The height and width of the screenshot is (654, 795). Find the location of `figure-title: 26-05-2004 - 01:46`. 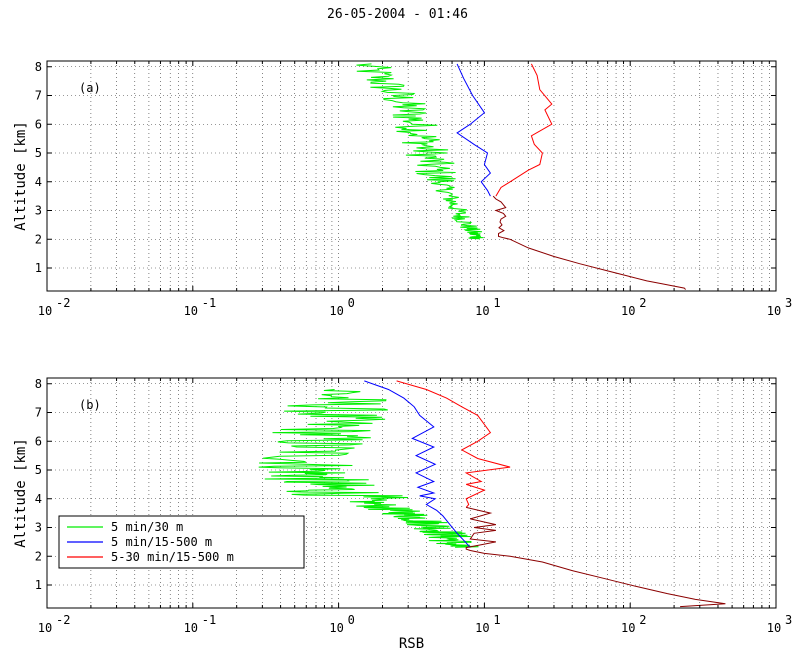

figure-title: 26-05-2004 - 01:46 is located at coordinates (397, 14).